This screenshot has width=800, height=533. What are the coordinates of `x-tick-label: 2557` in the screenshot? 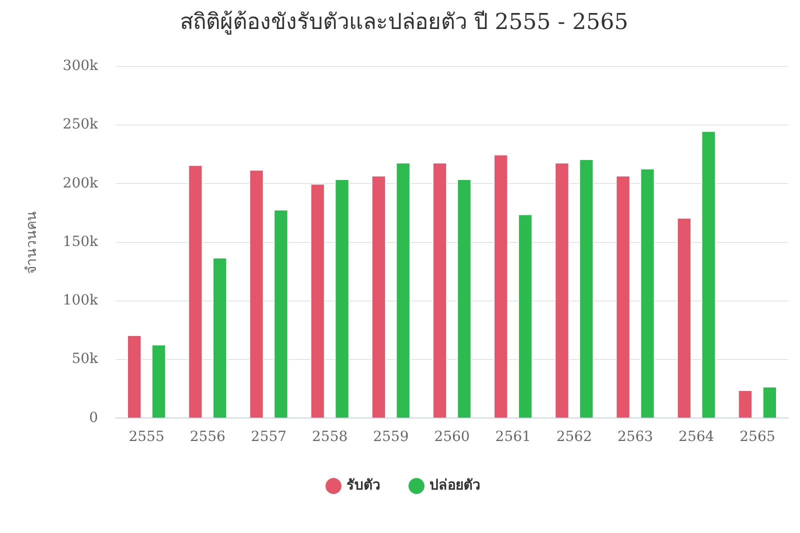 It's located at (268, 437).